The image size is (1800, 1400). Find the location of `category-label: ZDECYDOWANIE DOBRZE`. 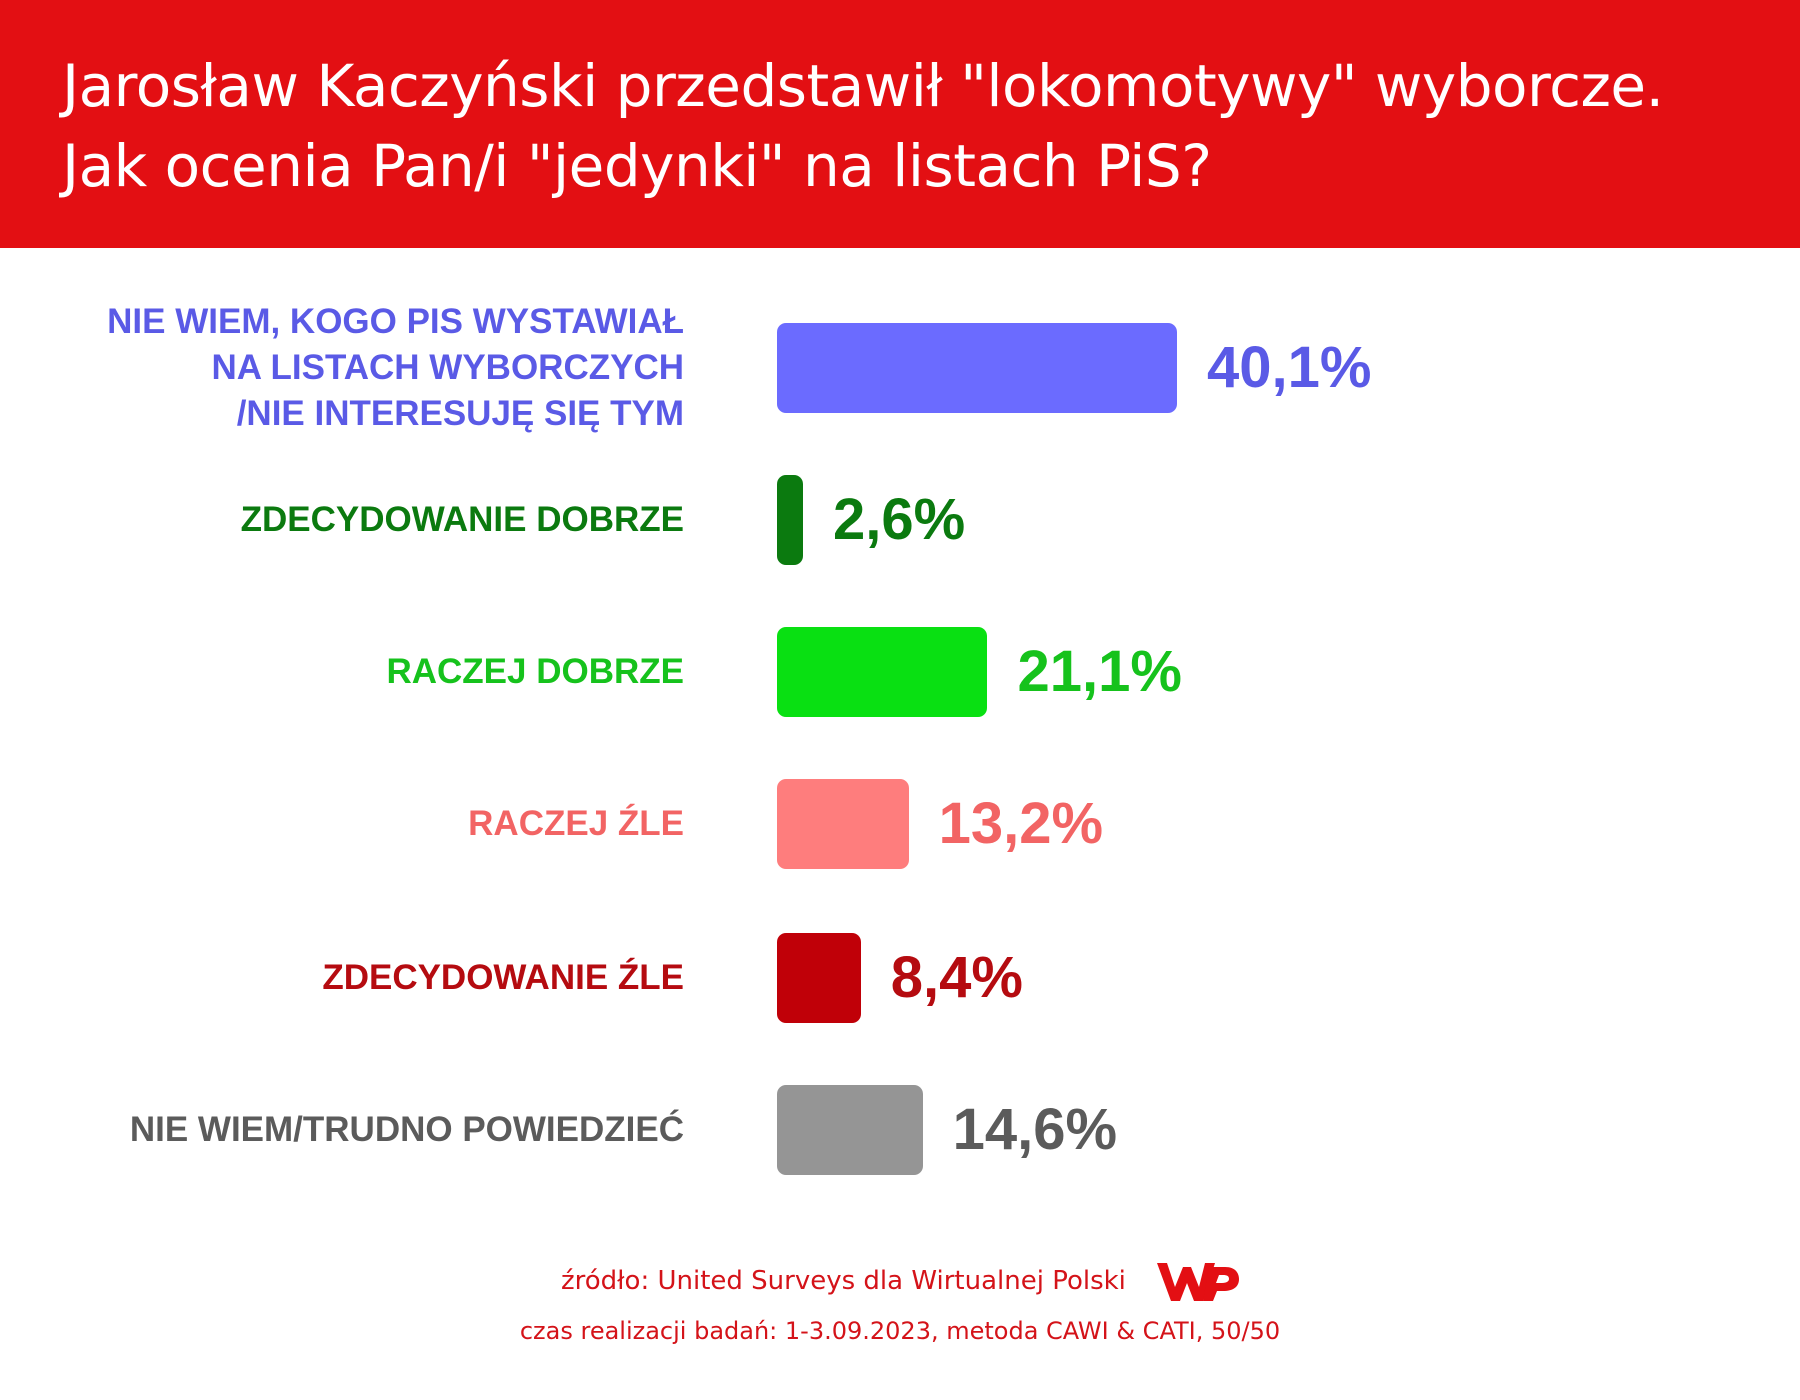

category-label: ZDECYDOWANIE DOBRZE is located at coordinates (462, 520).